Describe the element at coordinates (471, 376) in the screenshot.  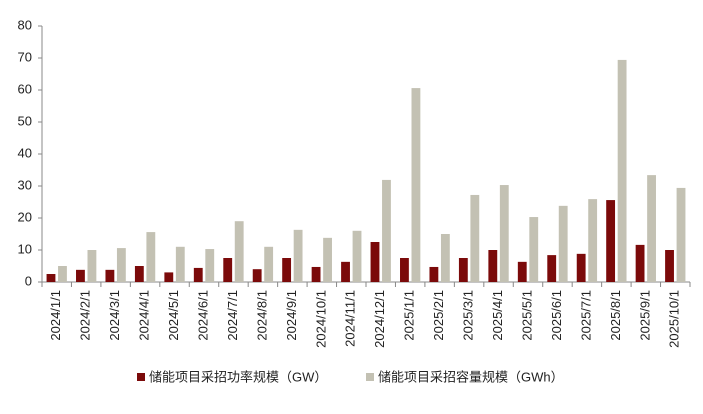
I see `legend-label: 储能项目采招容量规模（GWh）` at that location.